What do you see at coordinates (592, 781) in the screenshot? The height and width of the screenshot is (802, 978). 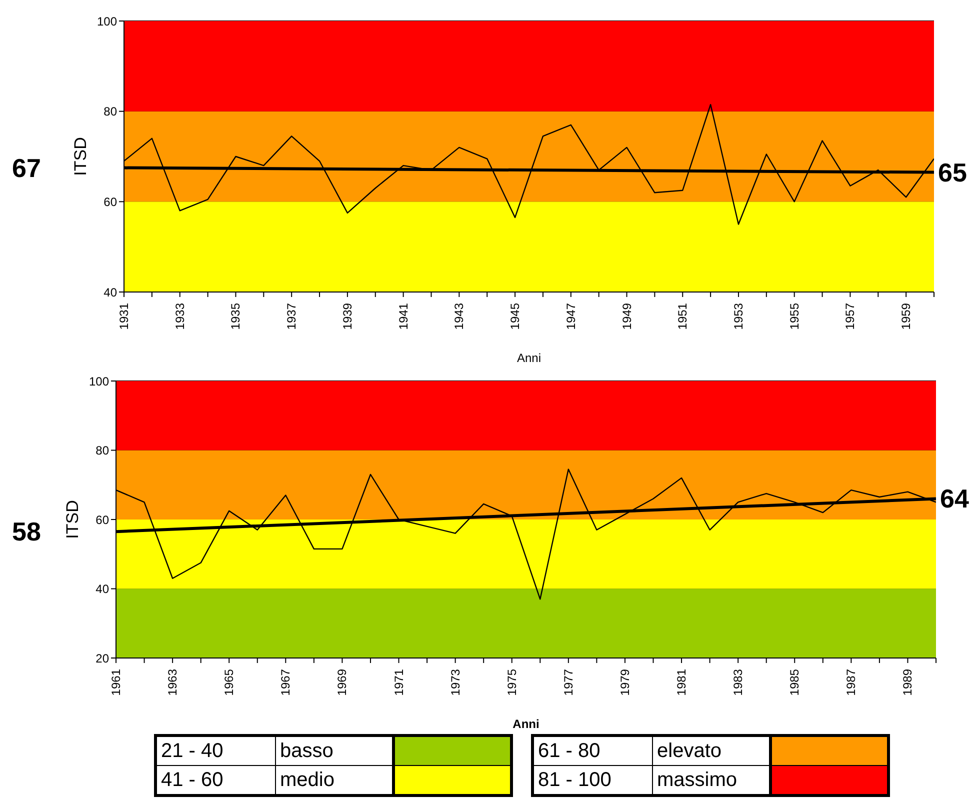 I see `text: 81 - 100` at bounding box center [592, 781].